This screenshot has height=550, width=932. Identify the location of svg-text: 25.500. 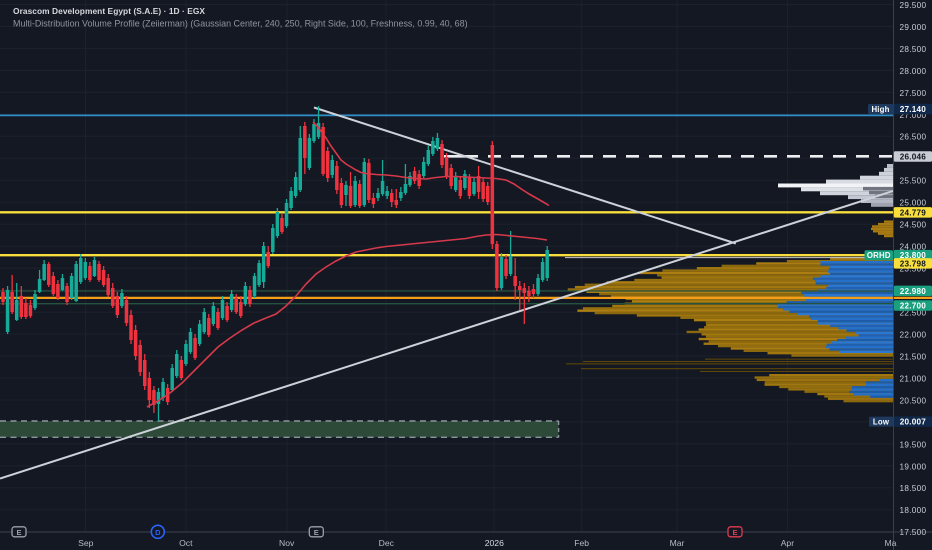
(913, 181).